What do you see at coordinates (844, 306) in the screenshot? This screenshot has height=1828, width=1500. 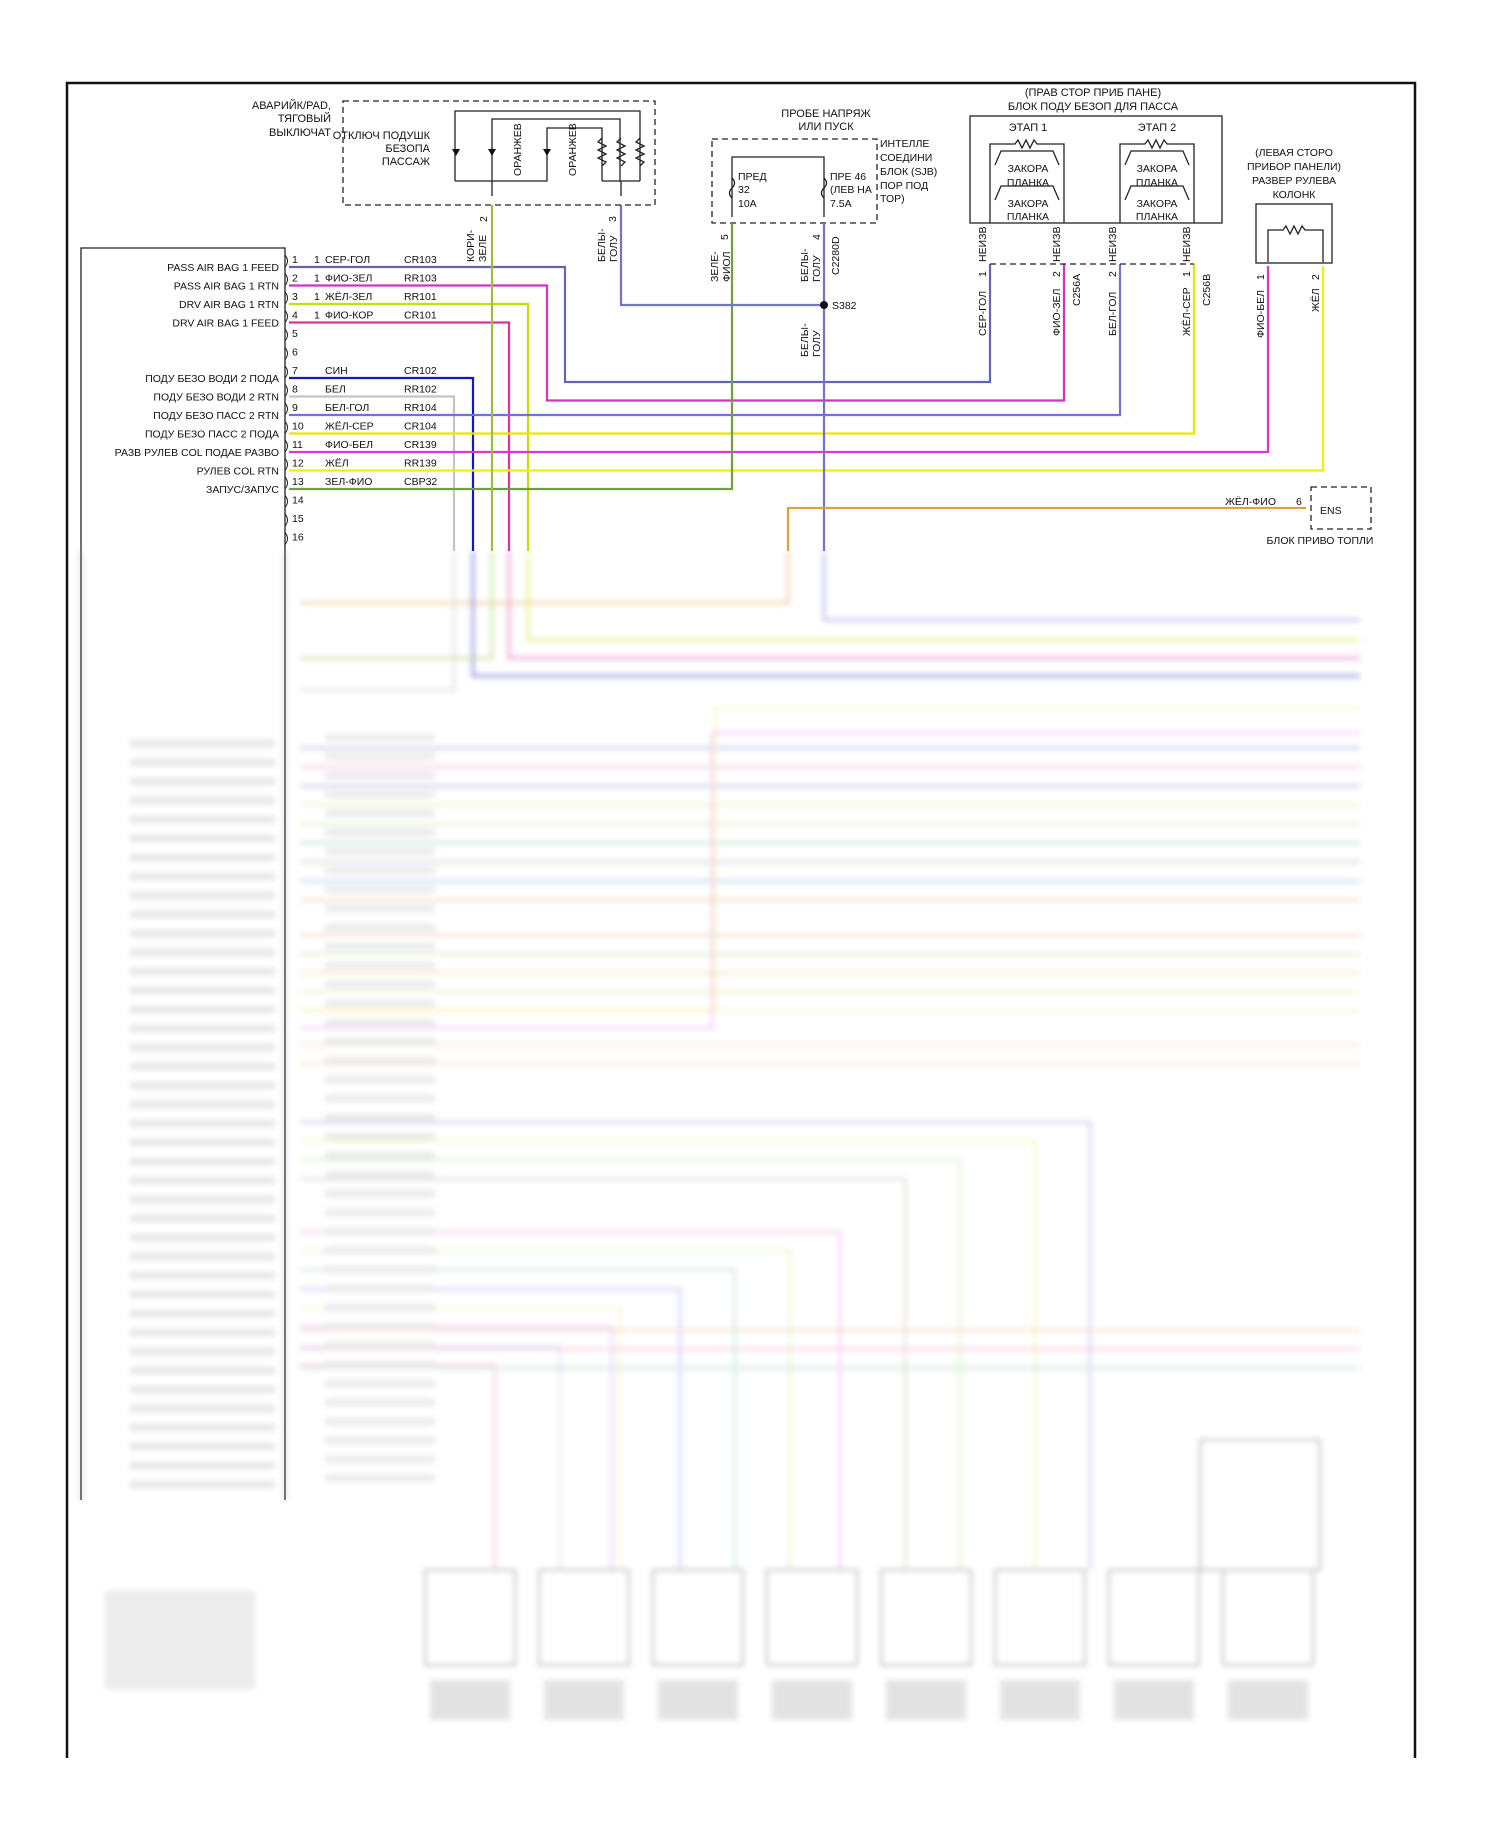 I see `splice-label: S382` at bounding box center [844, 306].